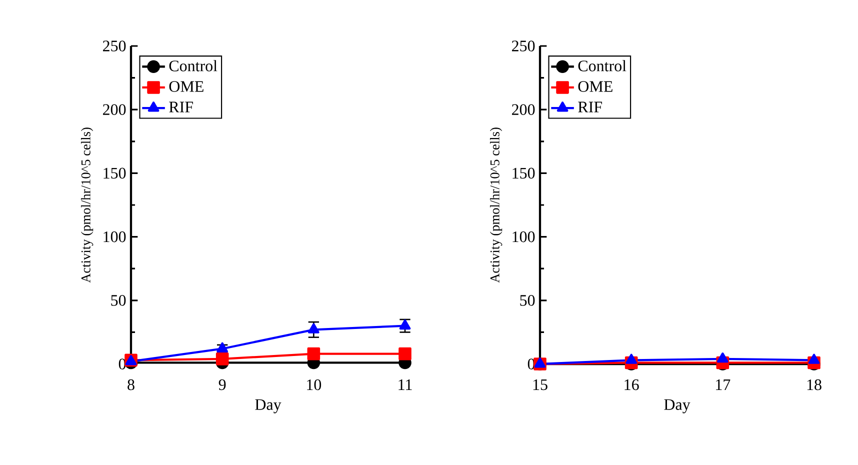  What do you see at coordinates (314, 384) in the screenshot?
I see `x-tick-label: 10` at bounding box center [314, 384].